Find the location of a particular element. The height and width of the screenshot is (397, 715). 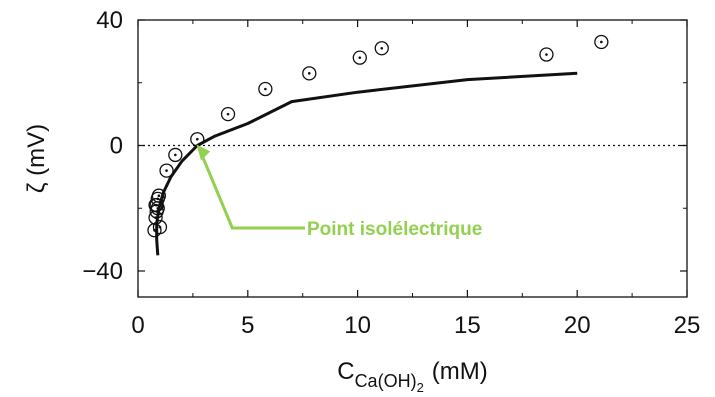

x-axis-title: CCa(OH)2(mM) is located at coordinates (412, 376).